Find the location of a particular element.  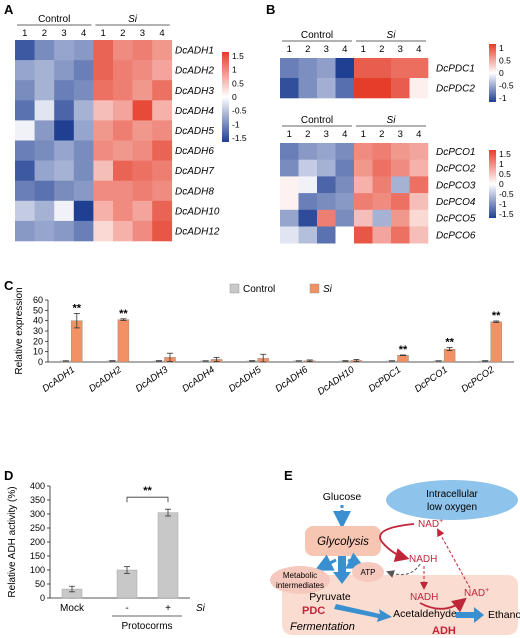

y-tick-label: 10 is located at coordinates (38, 352).